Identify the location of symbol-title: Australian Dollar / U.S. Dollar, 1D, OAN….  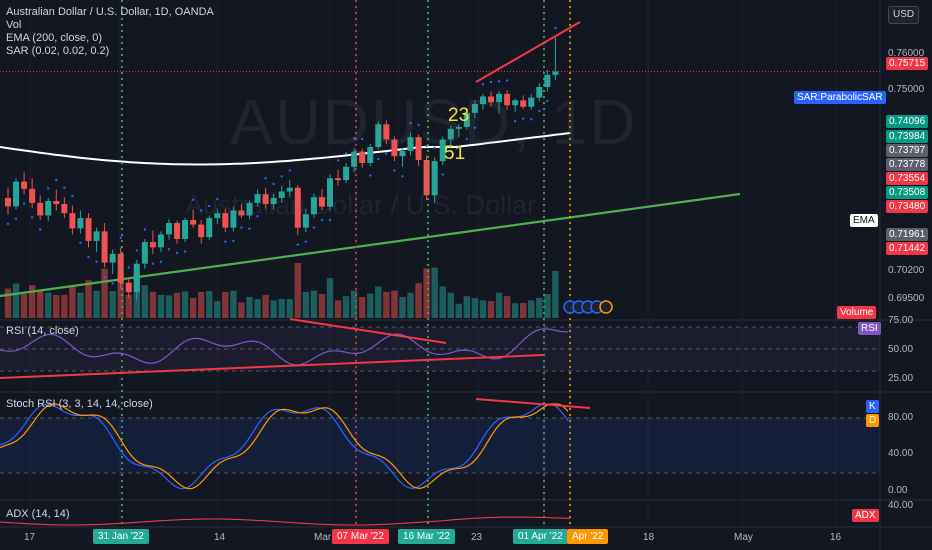
(110, 12).